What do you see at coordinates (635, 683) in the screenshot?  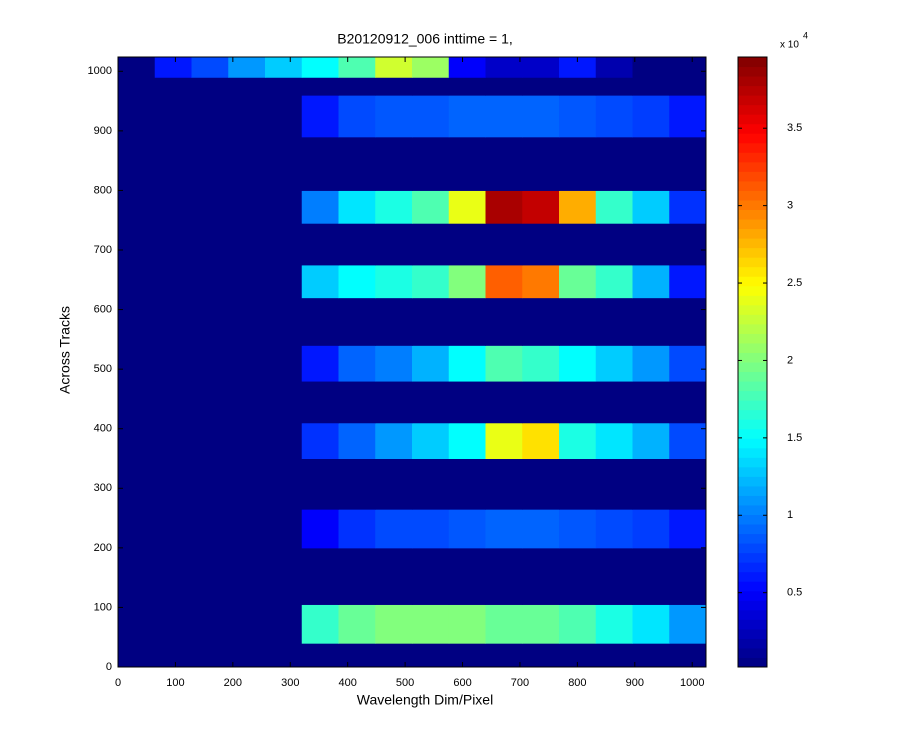 I see `x-tick-label: 900` at bounding box center [635, 683].